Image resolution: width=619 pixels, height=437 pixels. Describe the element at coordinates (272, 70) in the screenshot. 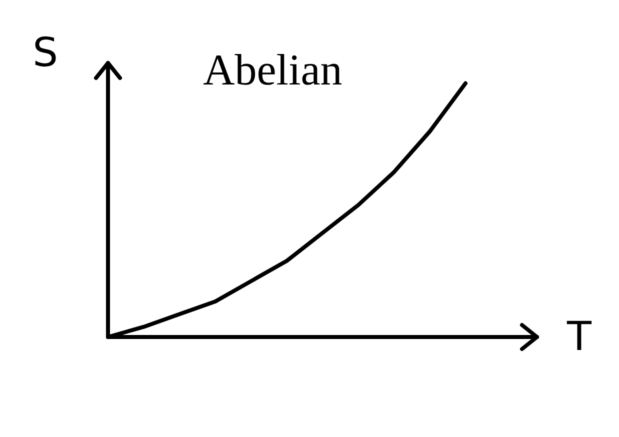

I see `chart-title: Abelian` at that location.